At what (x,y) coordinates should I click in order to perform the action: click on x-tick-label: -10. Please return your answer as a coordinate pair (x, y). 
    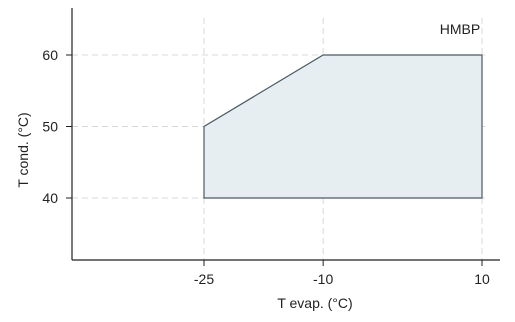
    Looking at the image, I should click on (323, 279).